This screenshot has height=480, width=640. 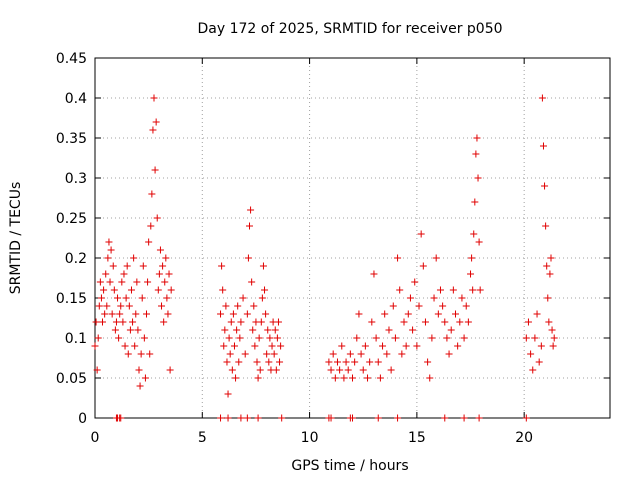 What do you see at coordinates (71, 299) in the screenshot?
I see `y-tick-label: 0.15` at bounding box center [71, 299].